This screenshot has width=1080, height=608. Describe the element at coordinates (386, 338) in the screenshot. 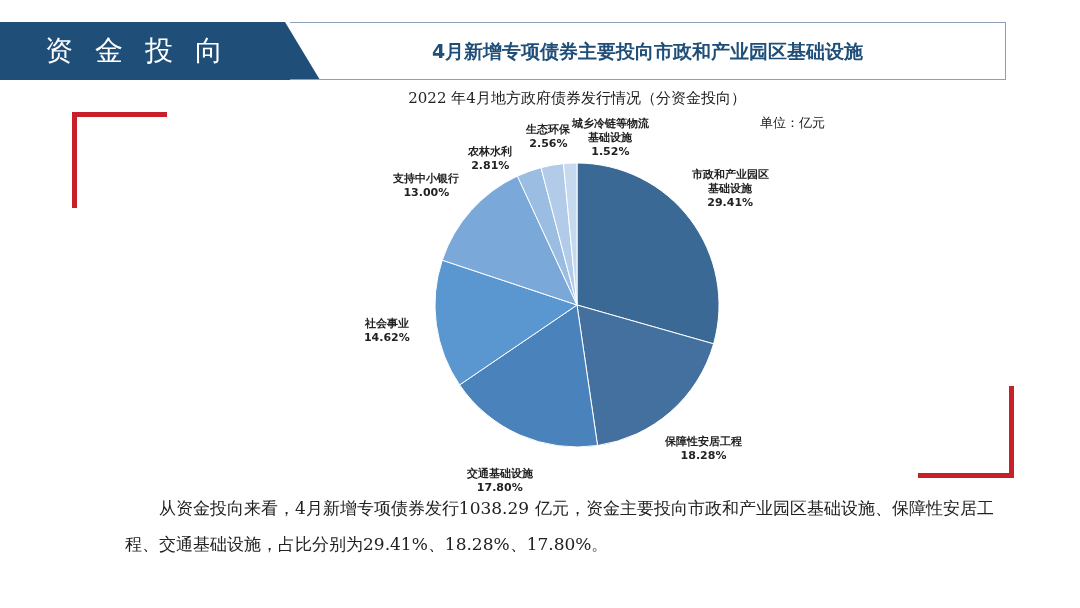

I see `data-label: 14.62%` at that location.